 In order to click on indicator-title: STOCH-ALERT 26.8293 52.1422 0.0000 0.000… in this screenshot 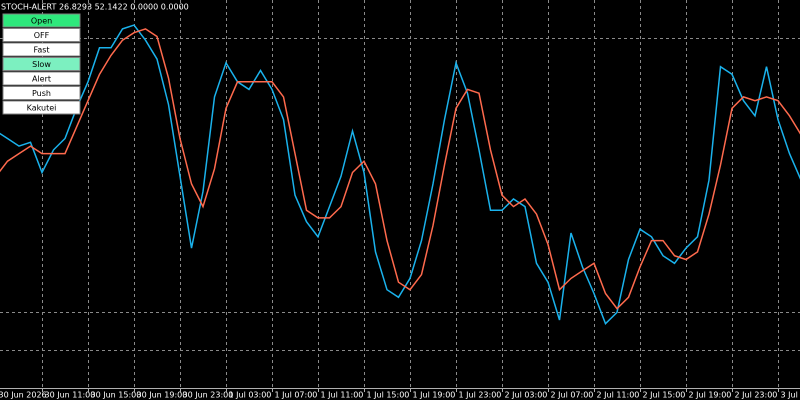, I will do `click(95, 7)`.